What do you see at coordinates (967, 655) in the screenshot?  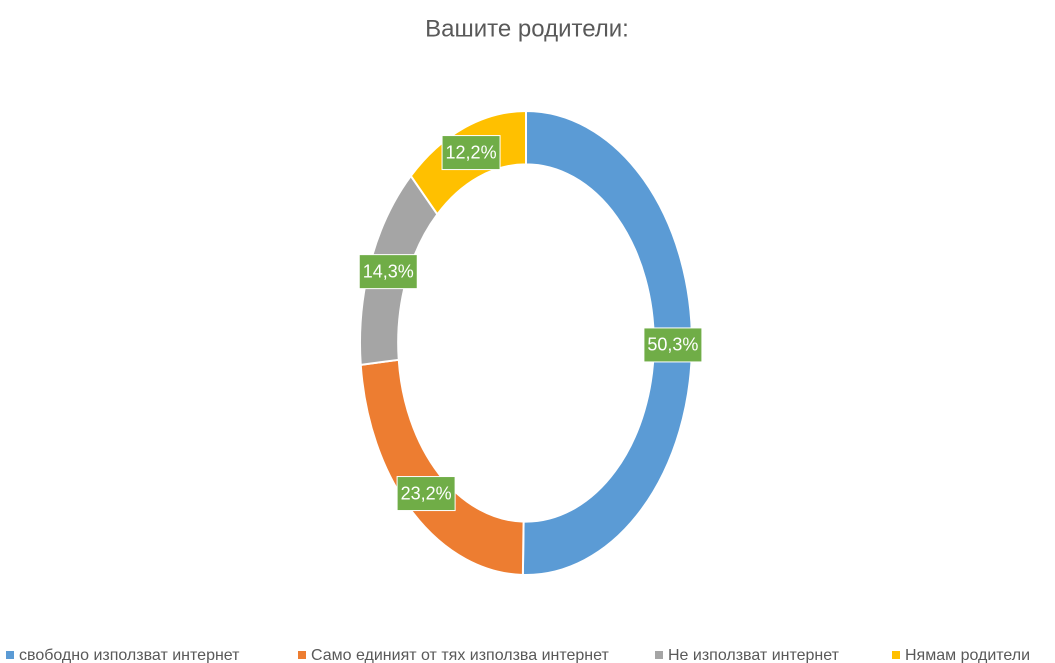 I see `legend-label: Нямам родители` at bounding box center [967, 655].